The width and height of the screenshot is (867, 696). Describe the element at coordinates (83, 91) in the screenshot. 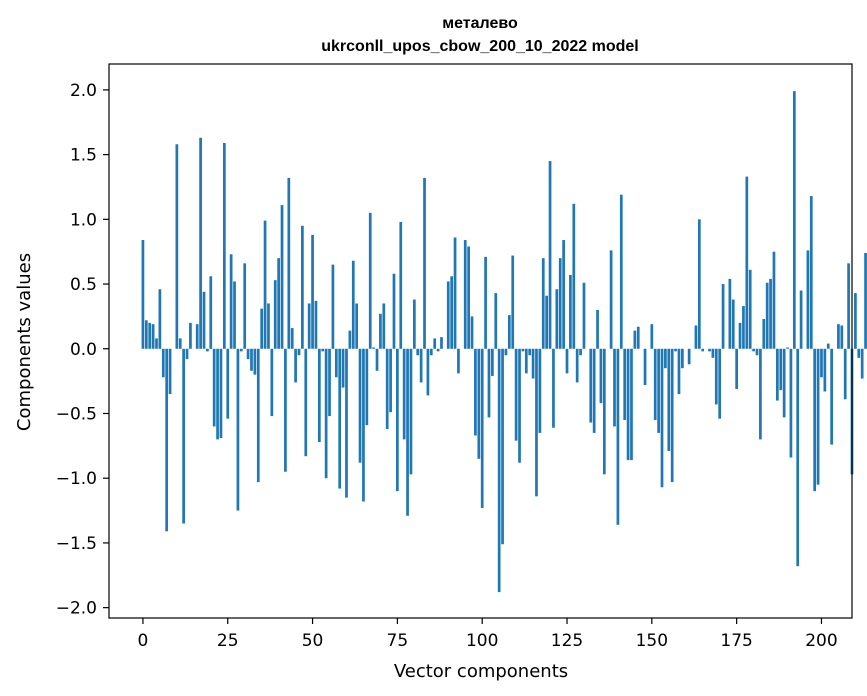

I see `y-tick-label: 2.0` at that location.